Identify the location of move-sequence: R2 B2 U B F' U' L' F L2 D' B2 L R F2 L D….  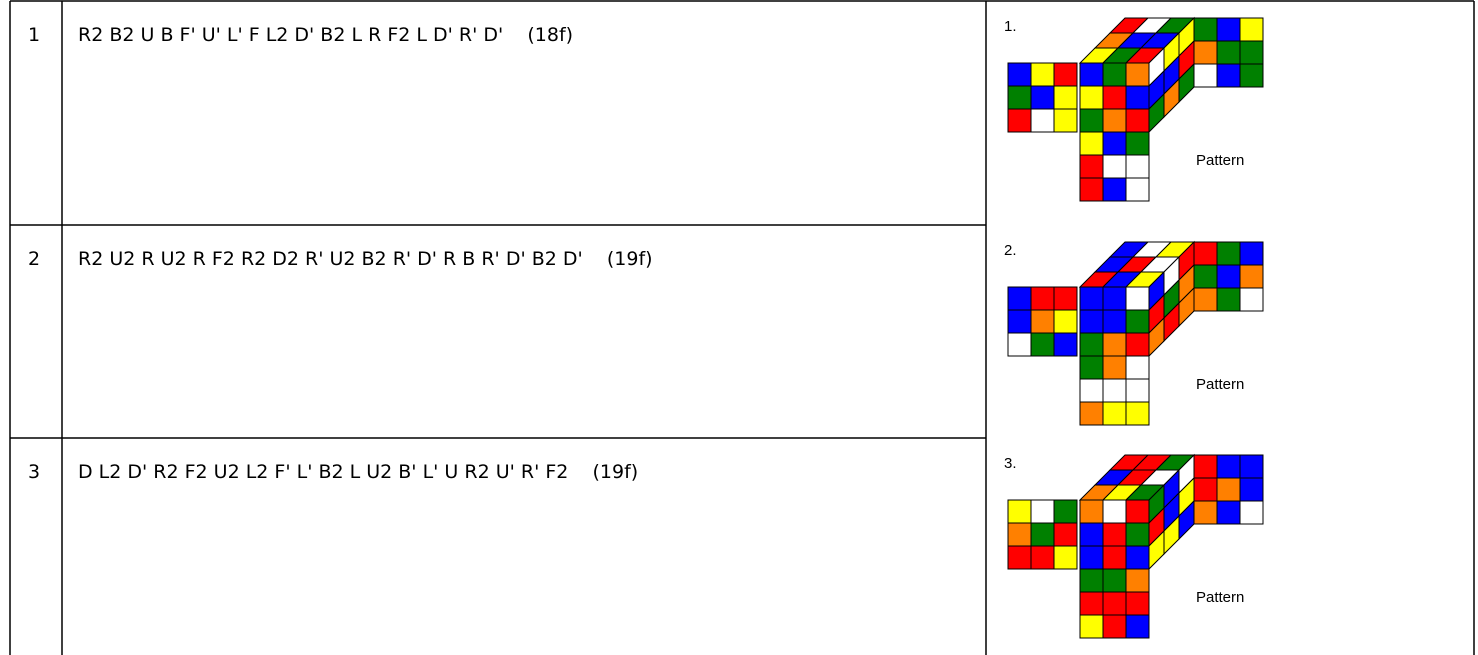
(325, 35).